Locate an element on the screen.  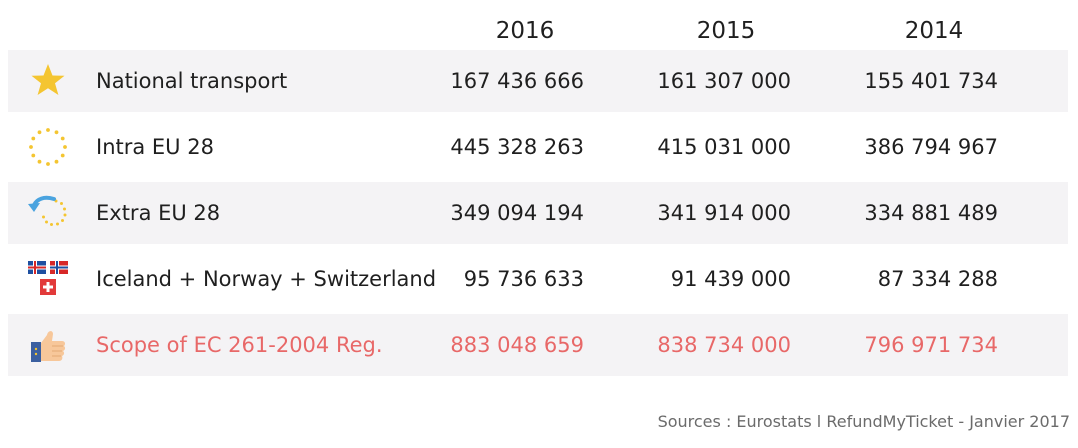
row-label: National transport is located at coordinates (192, 81).